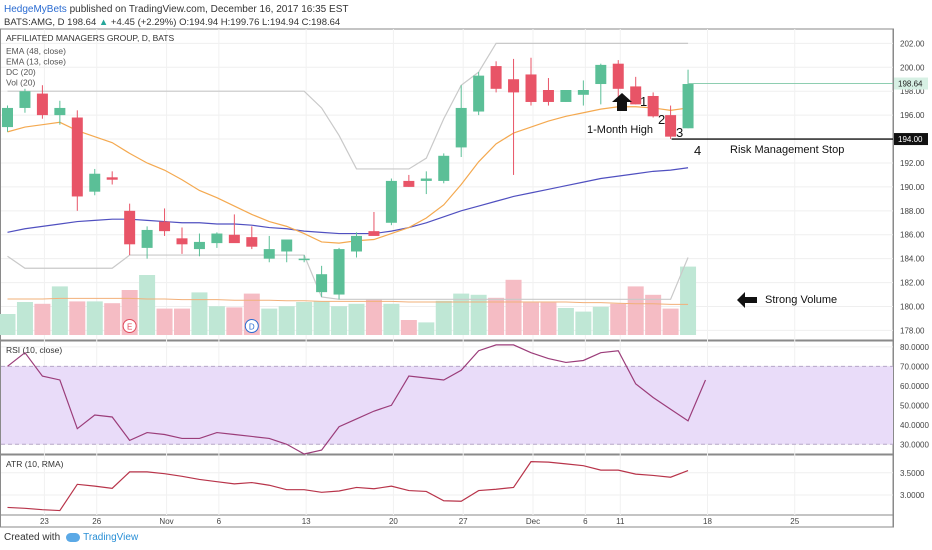  Describe the element at coordinates (801, 300) in the screenshot. I see `volume-annotation: Strong Volume` at that location.